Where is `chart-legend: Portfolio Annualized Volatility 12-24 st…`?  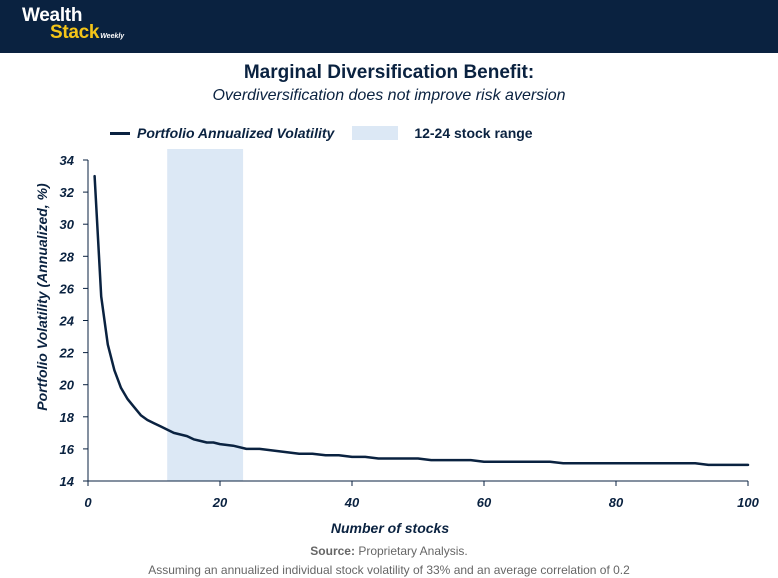 chart-legend: Portfolio Annualized Volatility 12-24 st… is located at coordinates (321, 133).